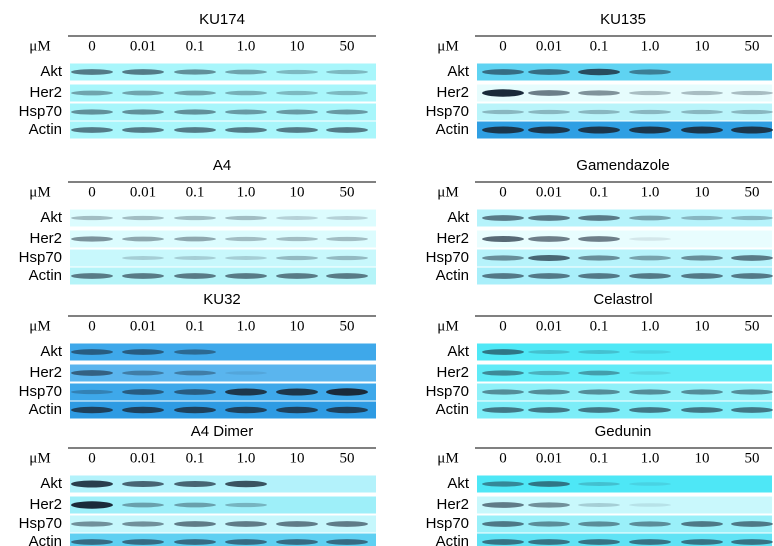 This screenshot has height=546, width=774. Describe the element at coordinates (222, 19) in the screenshot. I see `panel-title: KU174` at that location.